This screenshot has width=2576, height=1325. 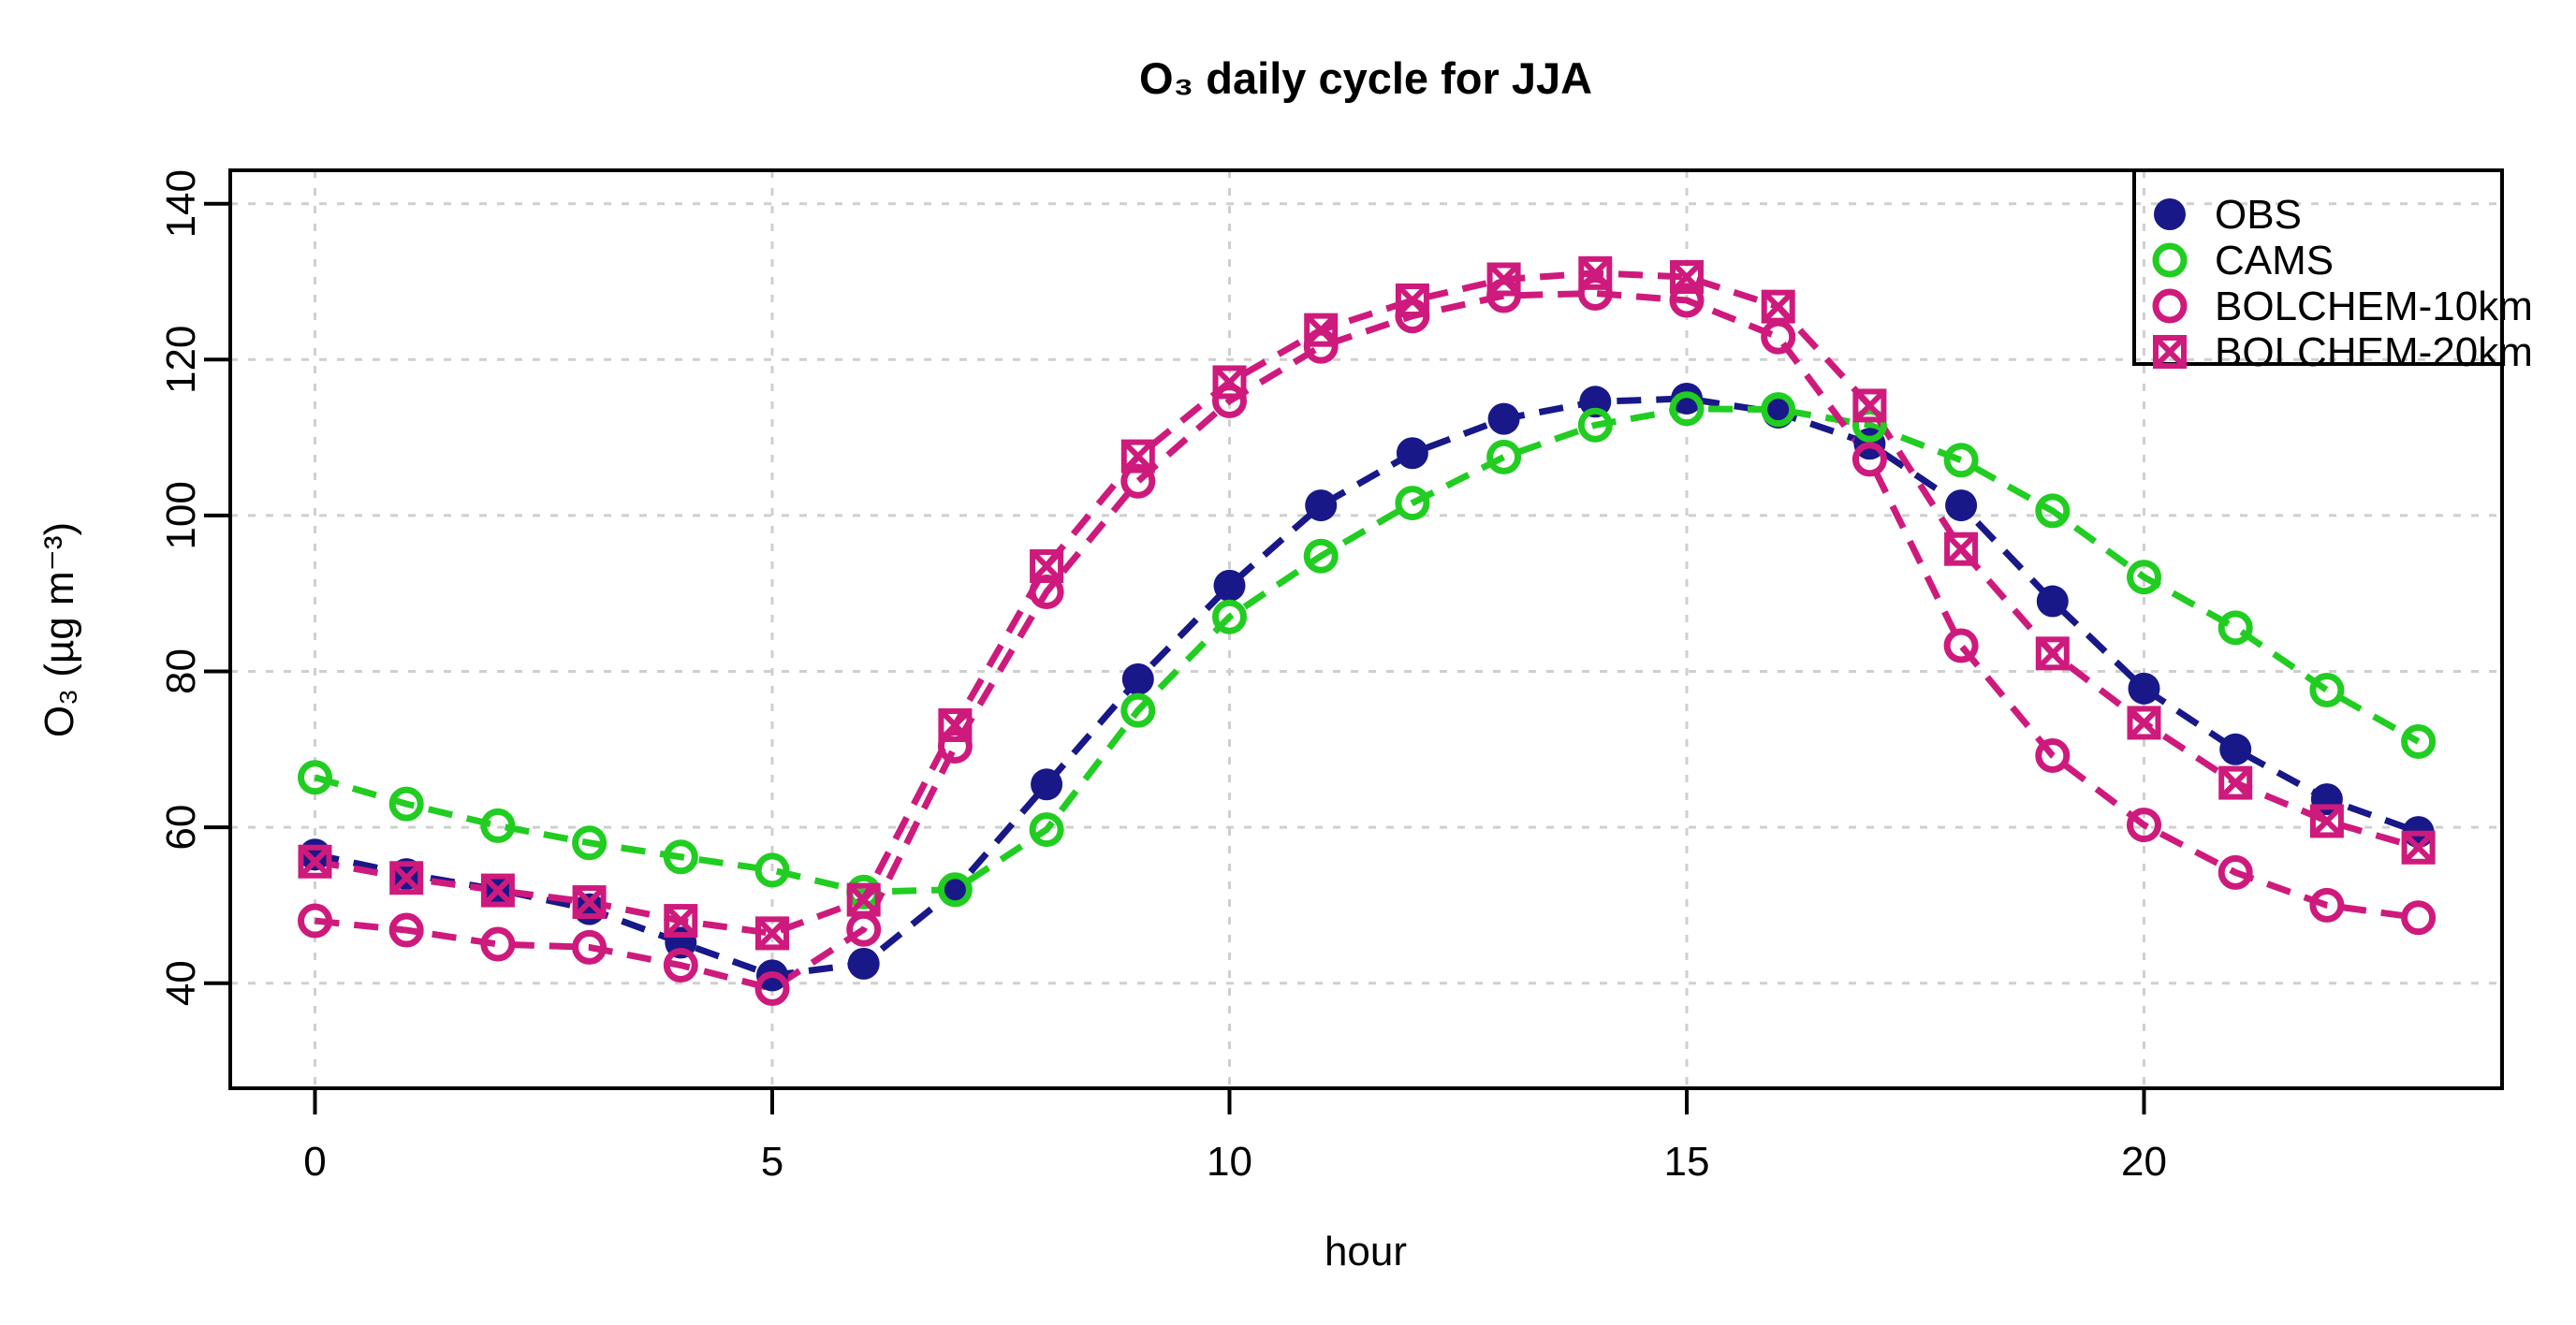 What do you see at coordinates (1366, 1252) in the screenshot?
I see `x-axis-label: hour` at bounding box center [1366, 1252].